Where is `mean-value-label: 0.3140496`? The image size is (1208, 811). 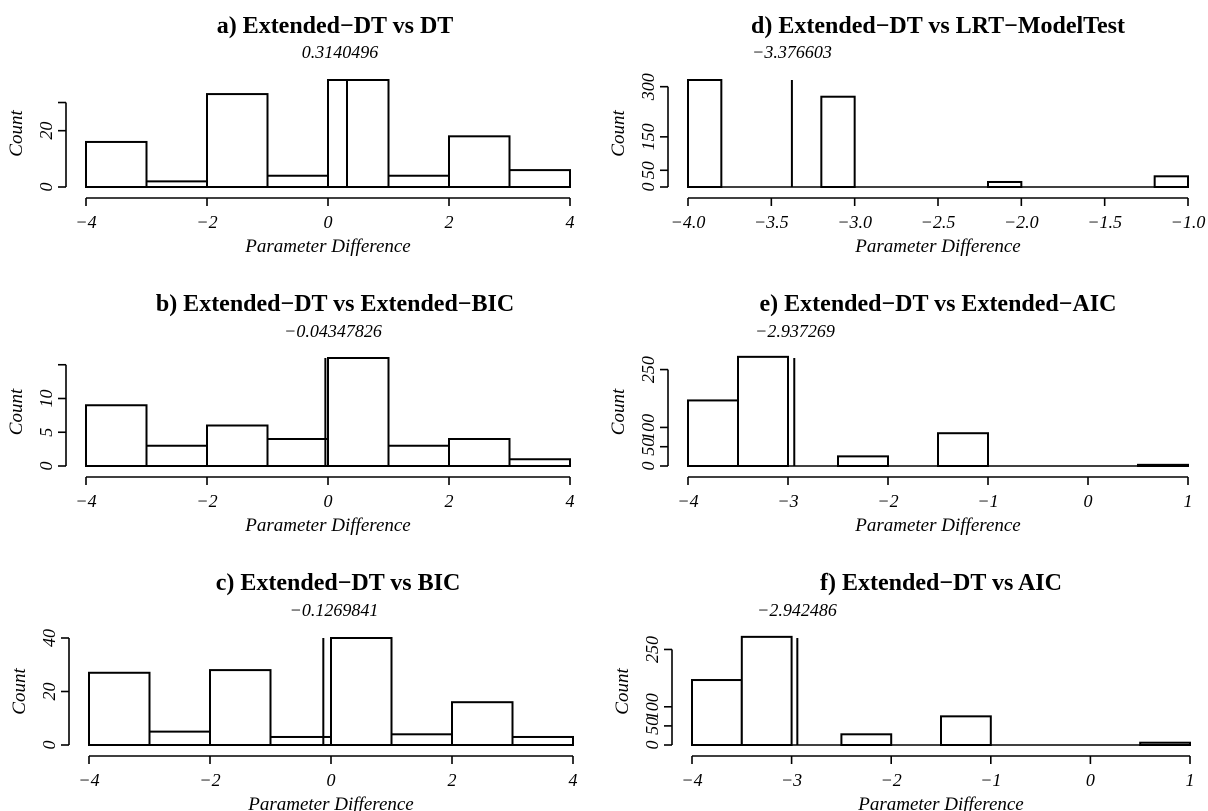 mean-value-label: 0.3140496 is located at coordinates (340, 52).